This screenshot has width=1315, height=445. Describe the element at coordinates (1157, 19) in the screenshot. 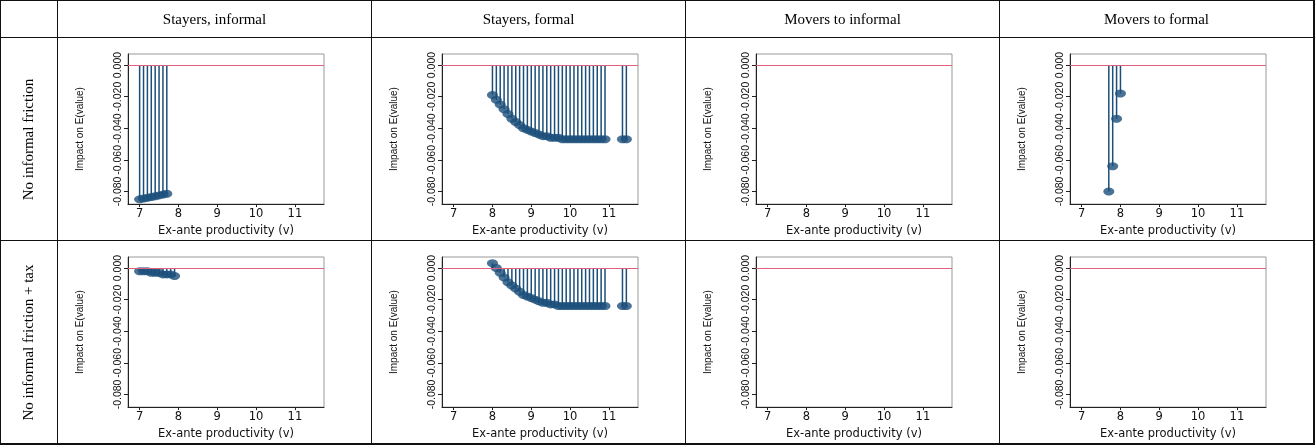

I see `chart-title: Movers to formal` at that location.